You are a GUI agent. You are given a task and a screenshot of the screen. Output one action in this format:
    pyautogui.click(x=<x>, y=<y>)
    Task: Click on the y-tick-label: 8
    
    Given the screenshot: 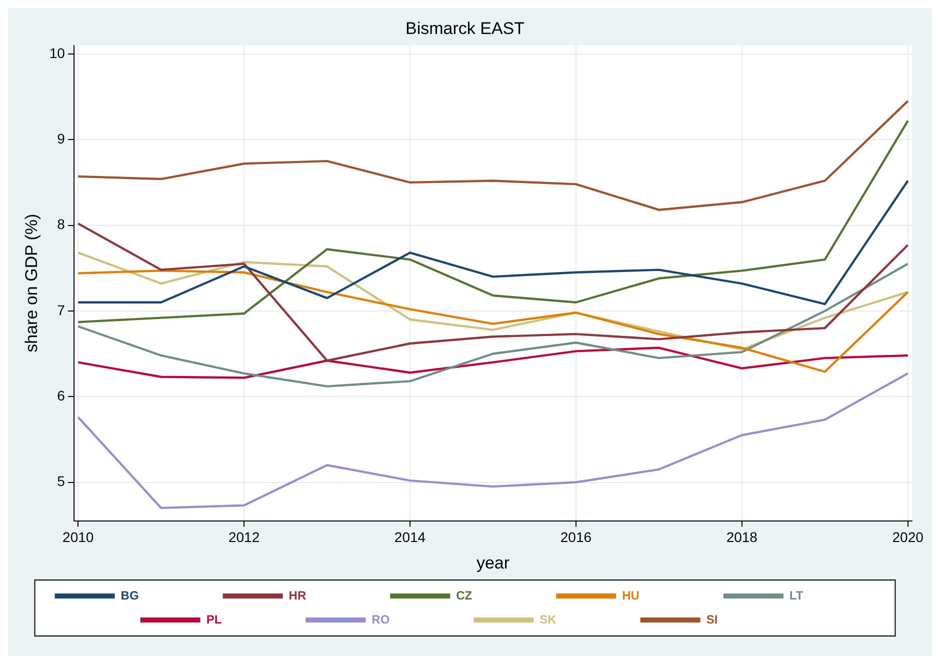 What is the action you would take?
    pyautogui.click(x=61, y=224)
    